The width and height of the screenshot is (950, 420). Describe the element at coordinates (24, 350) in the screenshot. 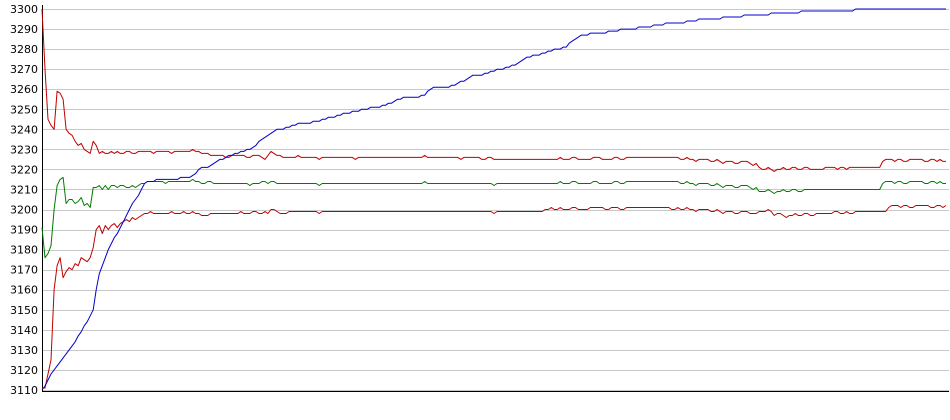

I see `y-tick-label: 3130` at that location.